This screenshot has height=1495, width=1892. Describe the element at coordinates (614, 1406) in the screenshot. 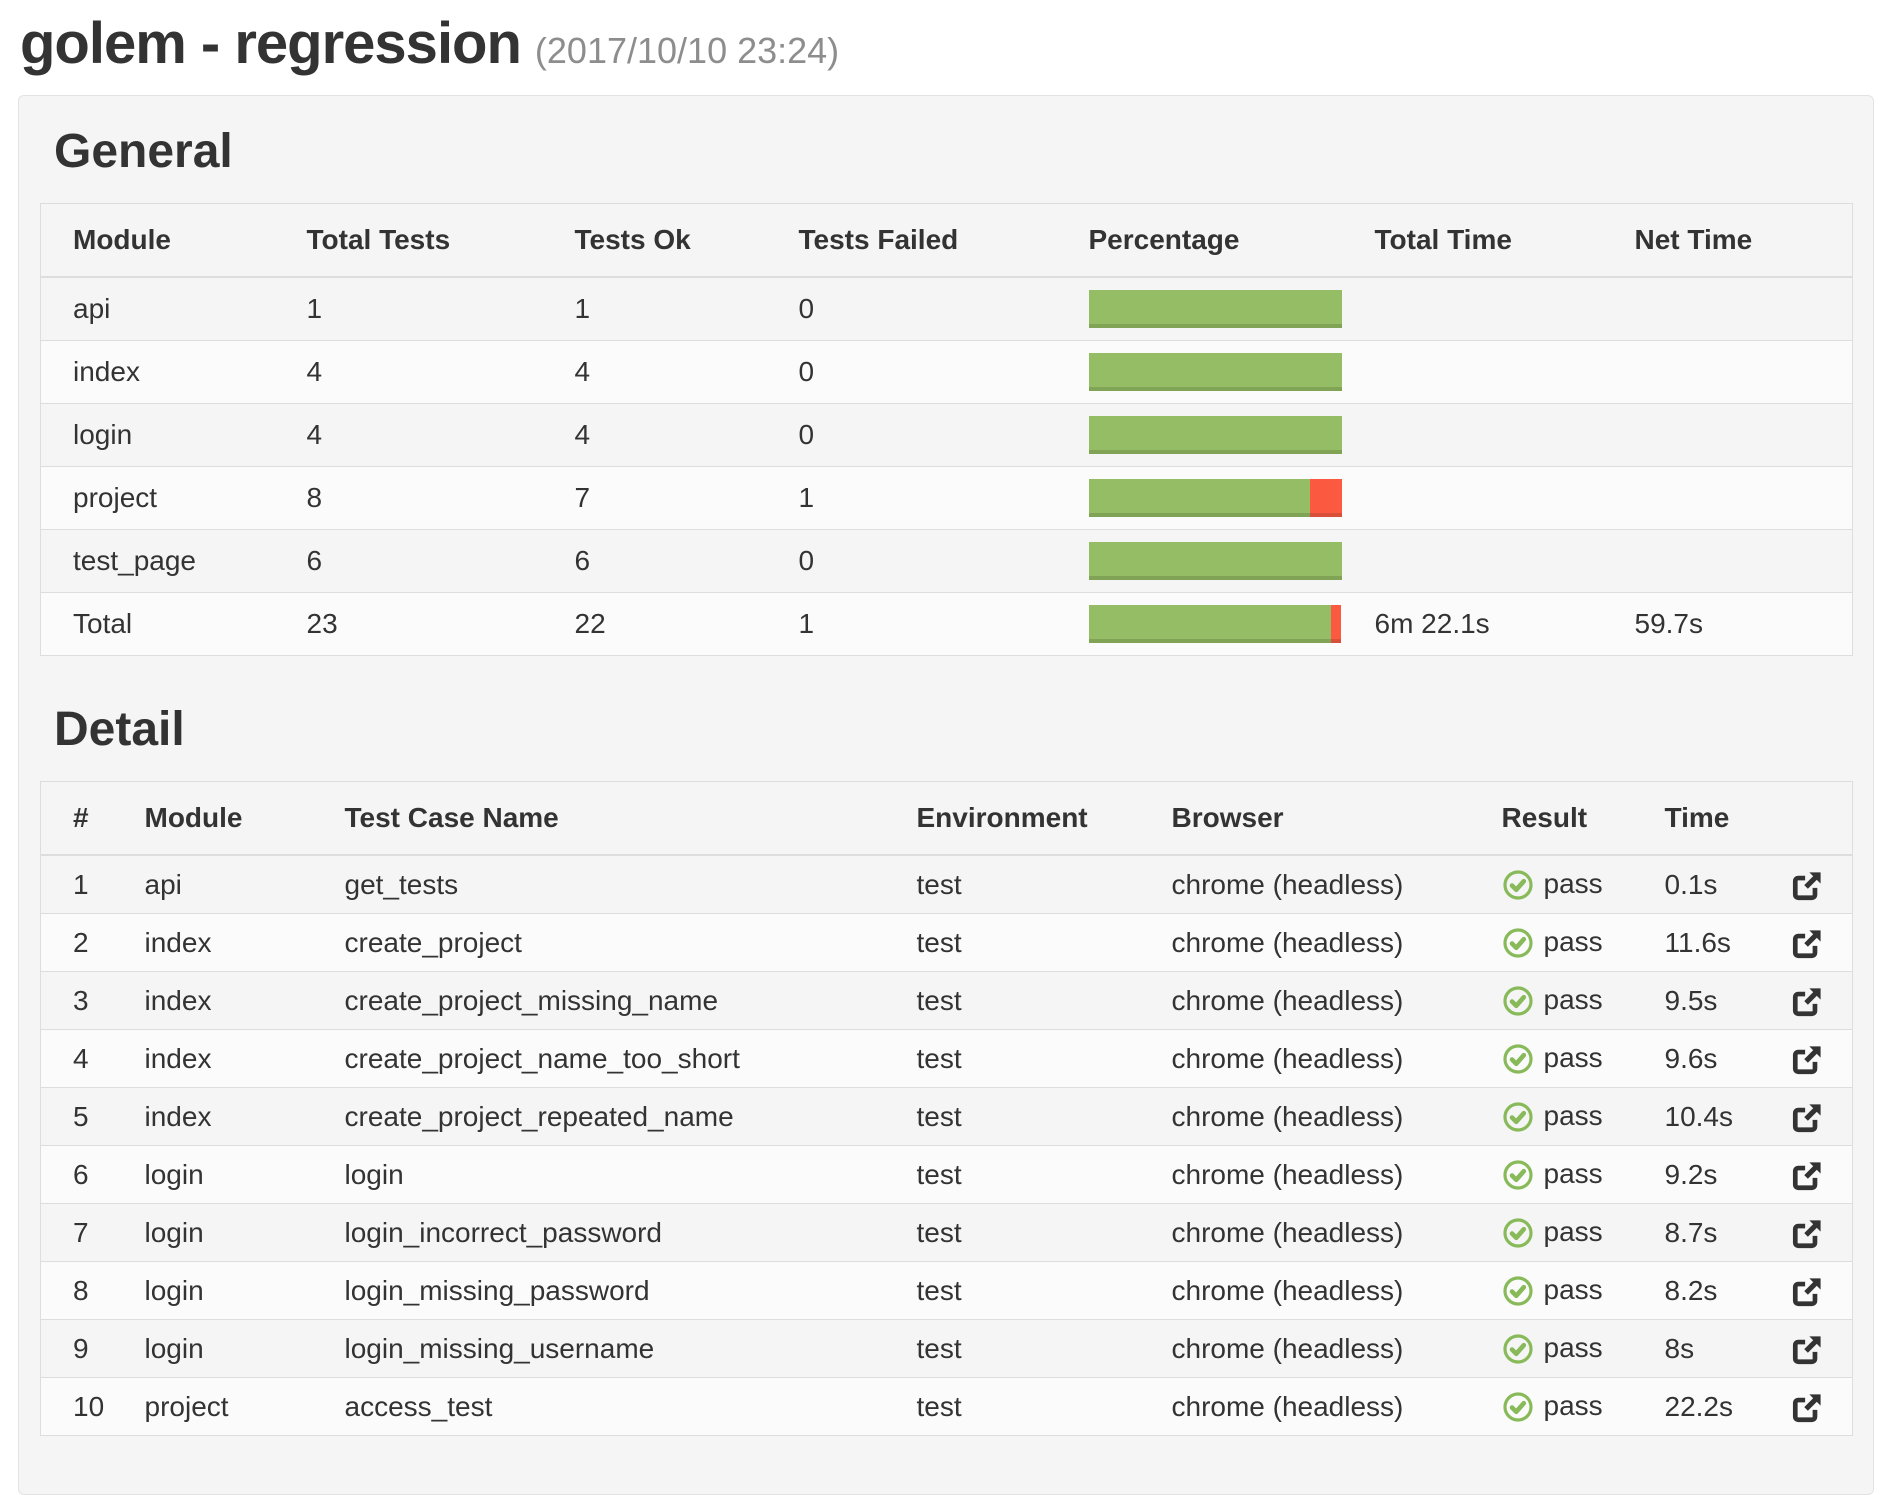

I see `test-case-name-cell: access_test` at that location.